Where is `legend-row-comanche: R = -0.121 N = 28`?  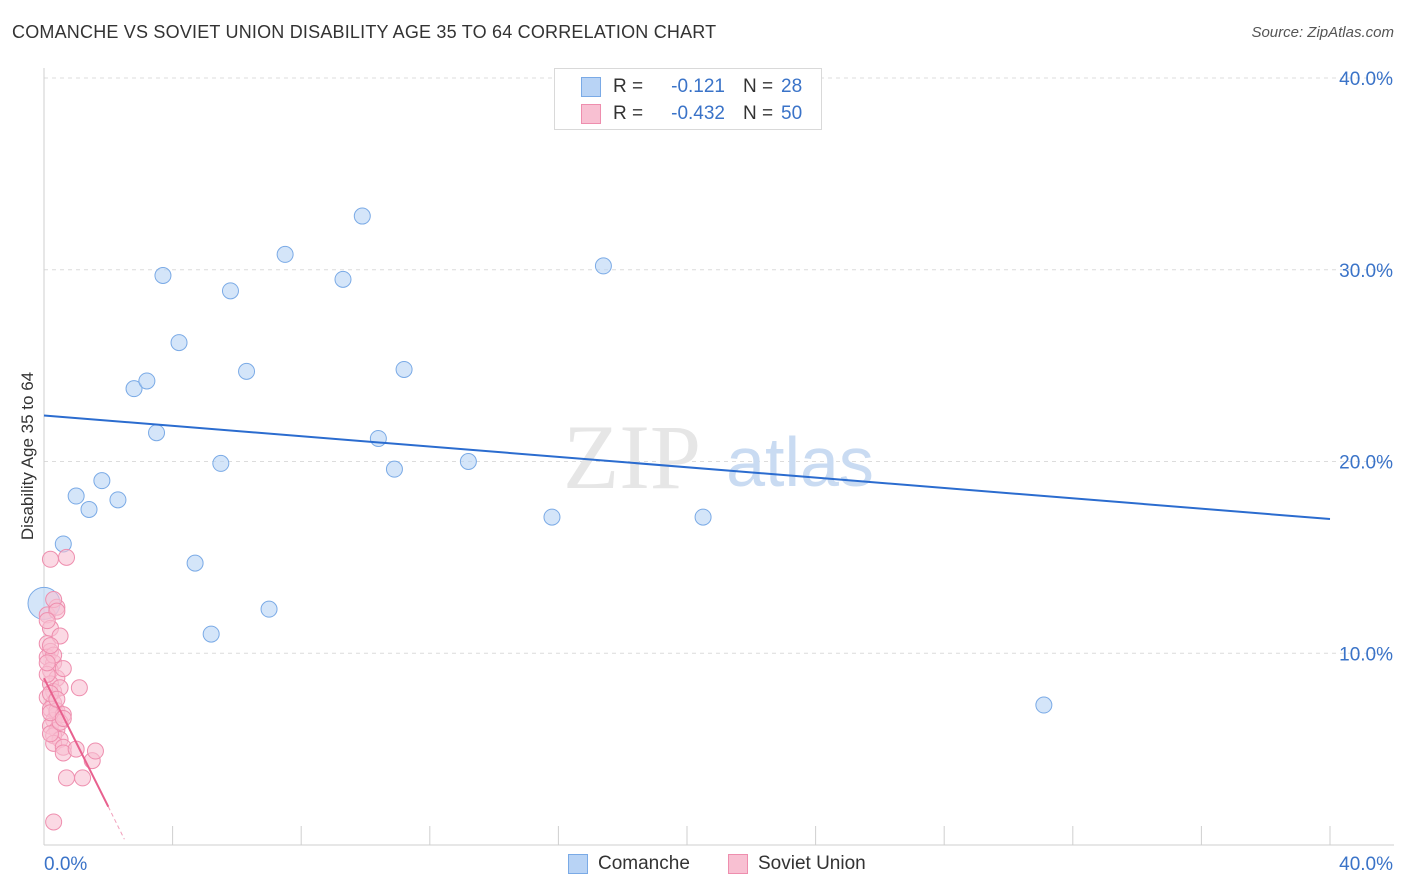
legend-row-comanche: R = -0.121 N = 28 is located at coordinates (691, 87).